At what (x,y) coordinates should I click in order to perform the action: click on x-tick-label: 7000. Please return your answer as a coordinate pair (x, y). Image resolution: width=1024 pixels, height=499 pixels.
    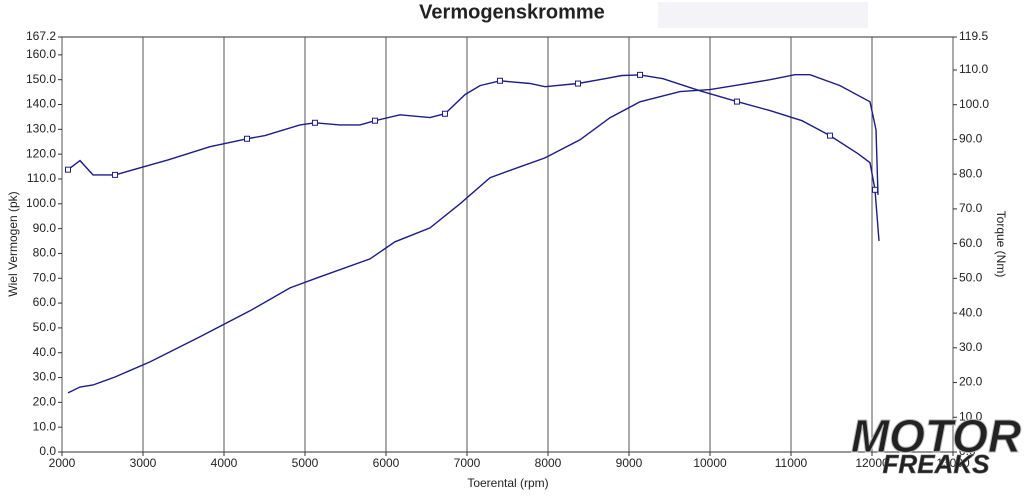
    Looking at the image, I should click on (467, 463).